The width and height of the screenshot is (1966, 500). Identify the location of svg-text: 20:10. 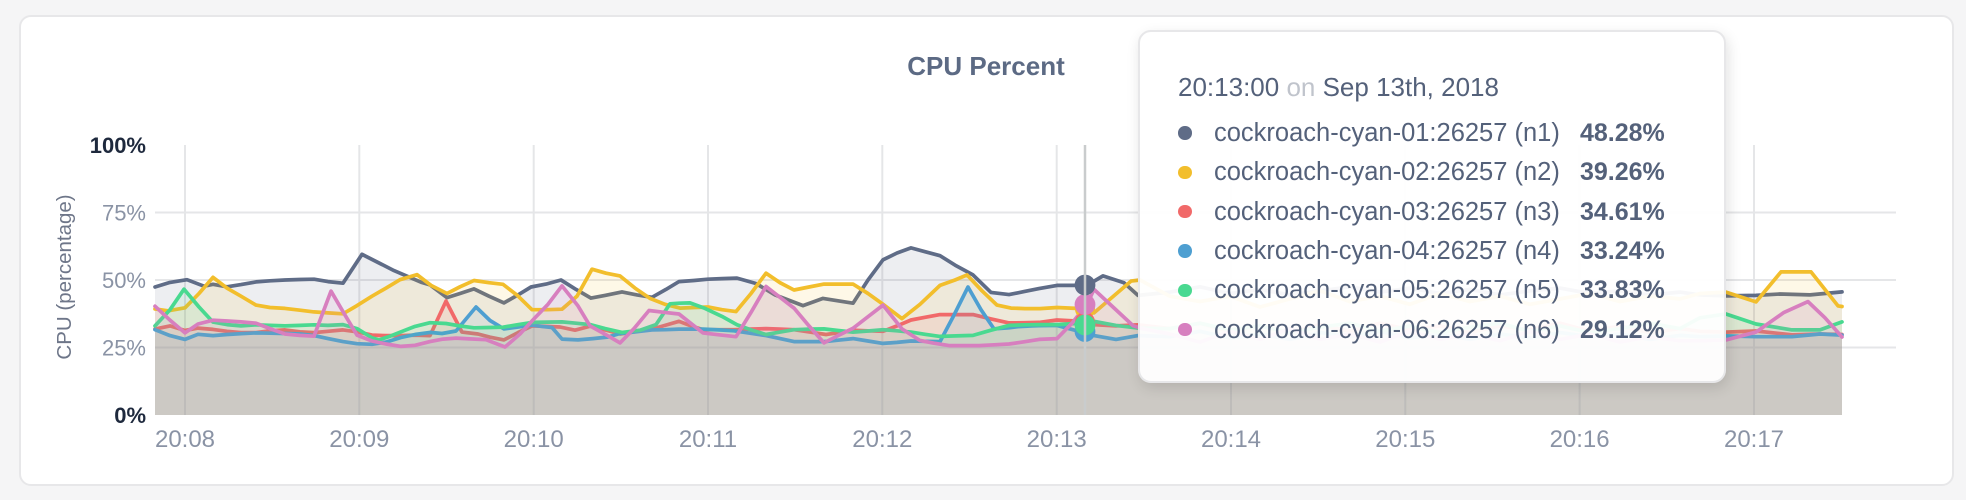
(534, 439).